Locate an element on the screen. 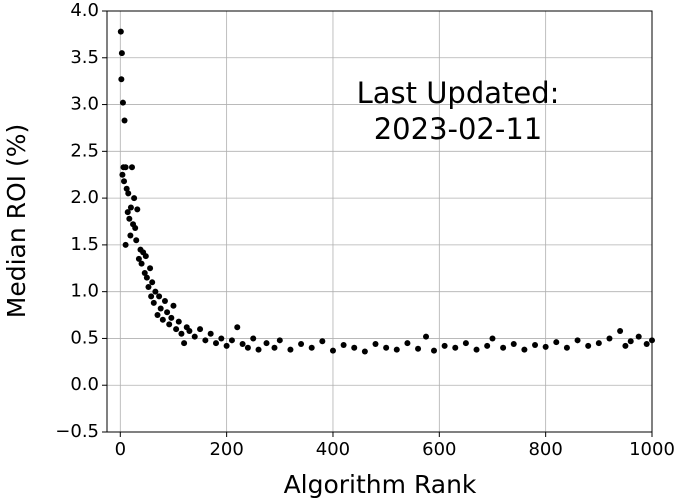 This screenshot has height=503, width=683. y-tick-label: 0.5 is located at coordinates (84, 337).